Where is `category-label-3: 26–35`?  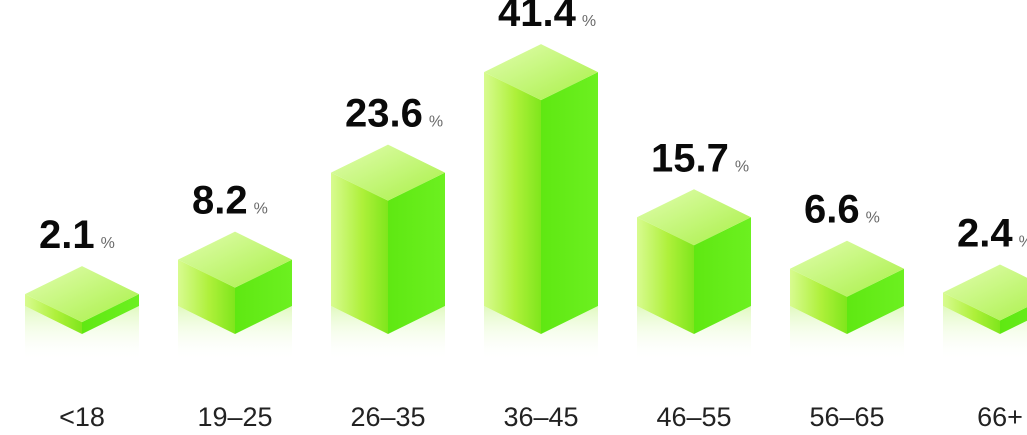 category-label-3: 26–35 is located at coordinates (387, 416).